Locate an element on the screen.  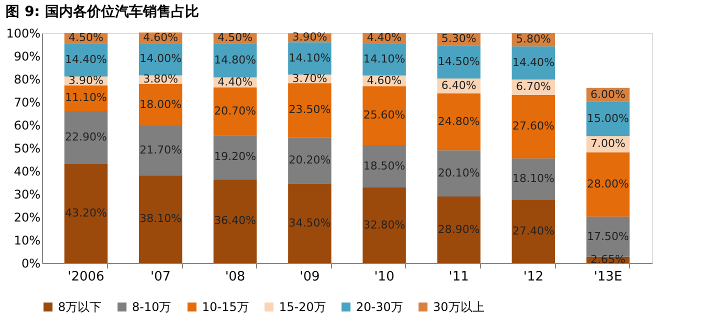
y-tick-label: 50% is located at coordinates (27, 149).